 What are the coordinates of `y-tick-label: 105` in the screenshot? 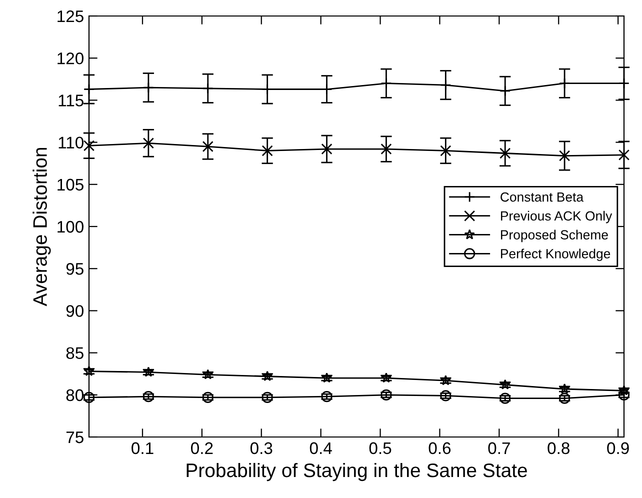 It's located at (71, 184).